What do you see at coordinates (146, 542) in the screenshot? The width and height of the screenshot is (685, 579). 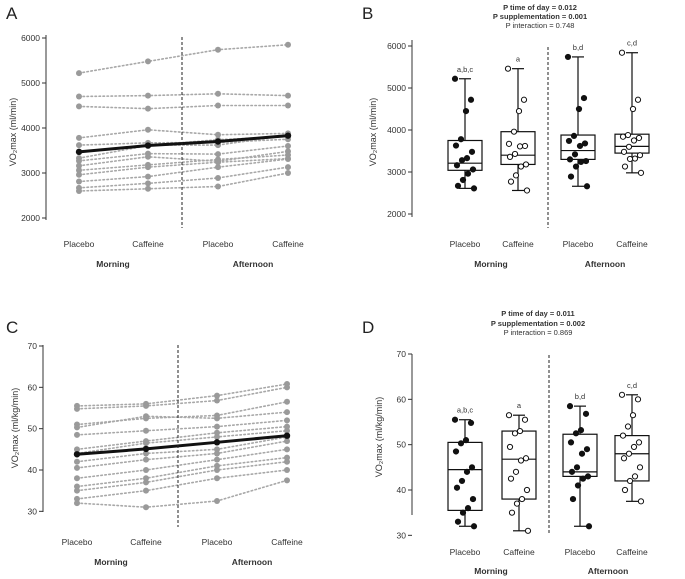 I see `panel-c-cat-2: Caffeine` at bounding box center [146, 542].